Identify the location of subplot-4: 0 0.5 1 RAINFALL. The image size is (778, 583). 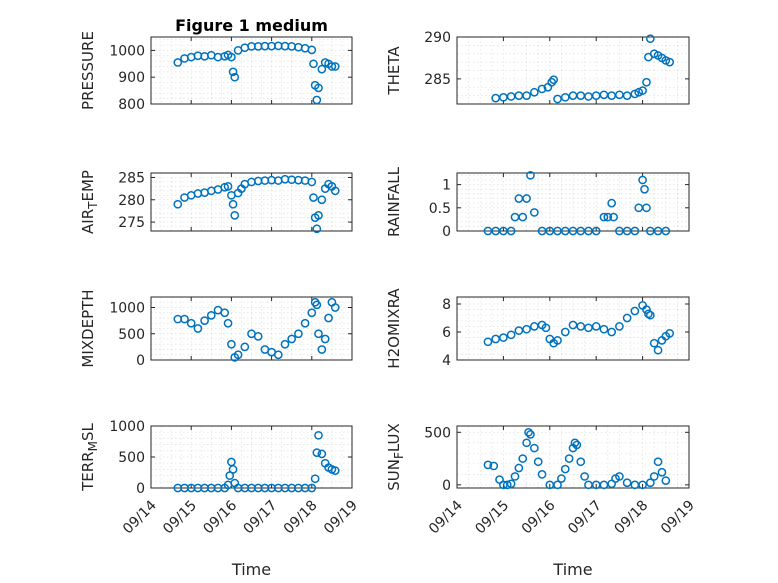
(537, 203).